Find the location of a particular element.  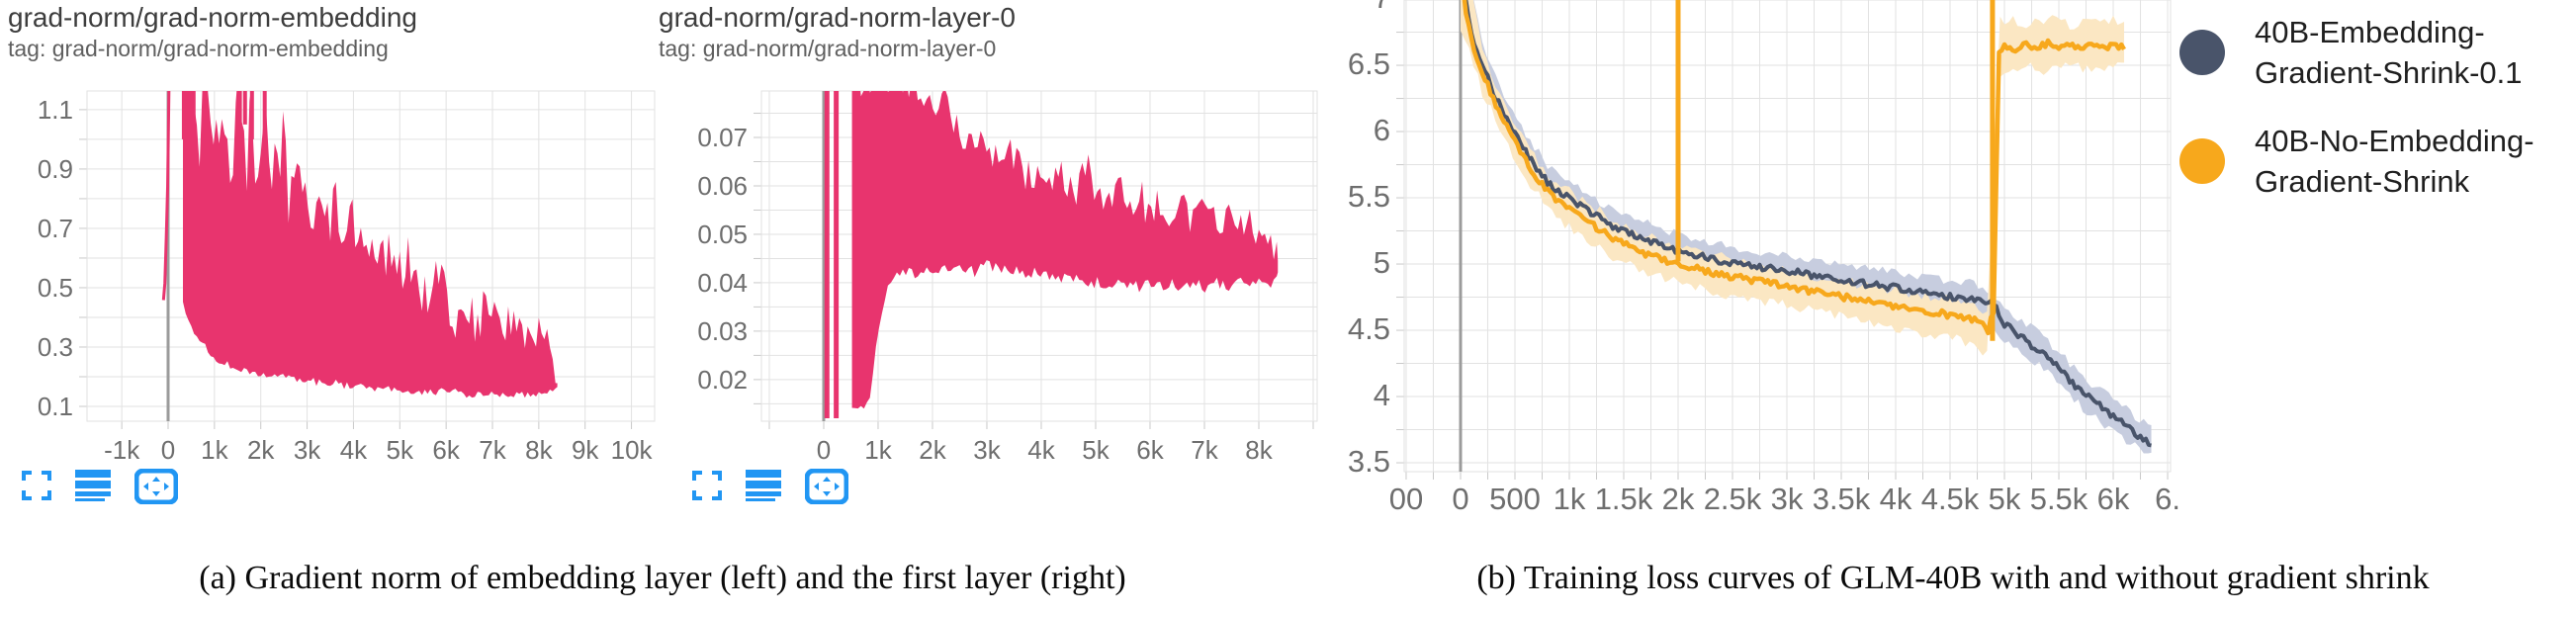

legend-dot-no-embedding-gradient-shrink is located at coordinates (2202, 161).